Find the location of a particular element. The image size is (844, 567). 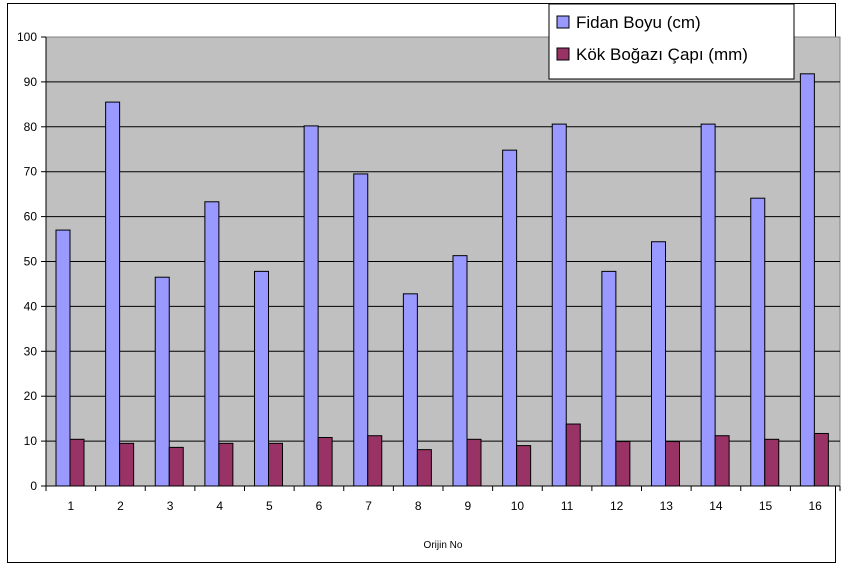

legend: Fidan Boyu (cm) Kök Boğazı Çapı (mm) is located at coordinates (671, 41).